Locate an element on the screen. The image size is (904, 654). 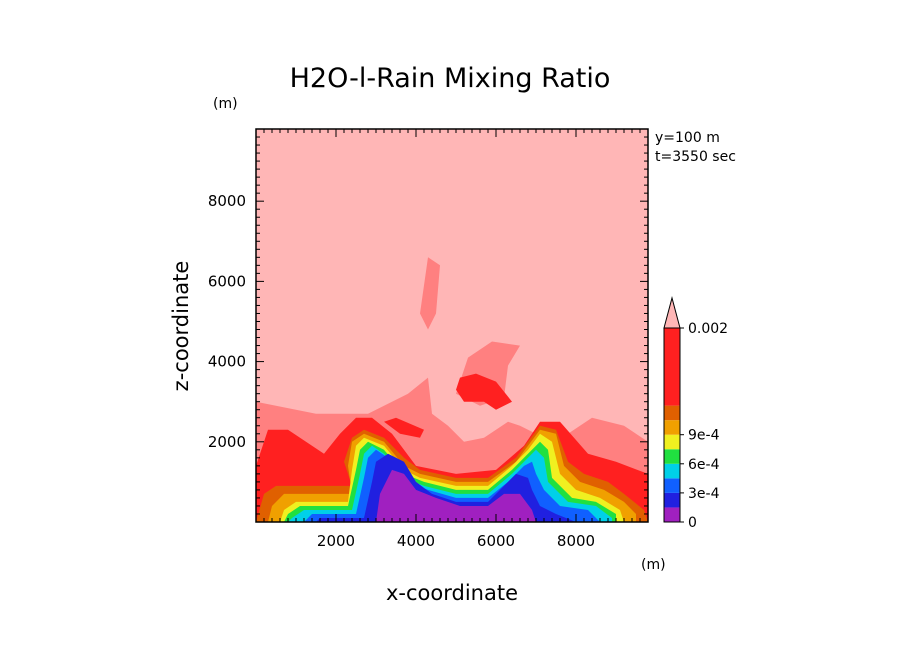
x-tick-label: 4000 is located at coordinates (416, 541).